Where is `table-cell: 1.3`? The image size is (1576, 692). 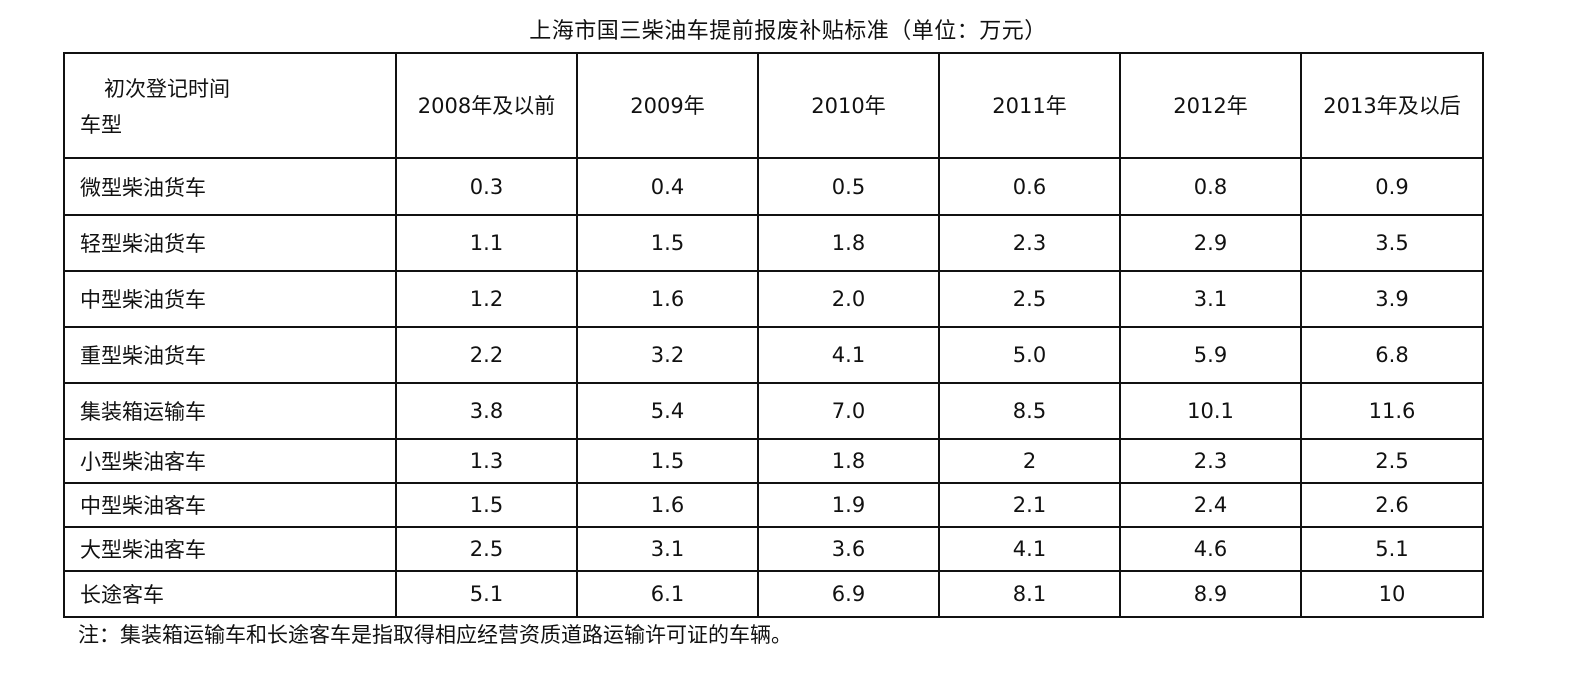 table-cell: 1.3 is located at coordinates (486, 461).